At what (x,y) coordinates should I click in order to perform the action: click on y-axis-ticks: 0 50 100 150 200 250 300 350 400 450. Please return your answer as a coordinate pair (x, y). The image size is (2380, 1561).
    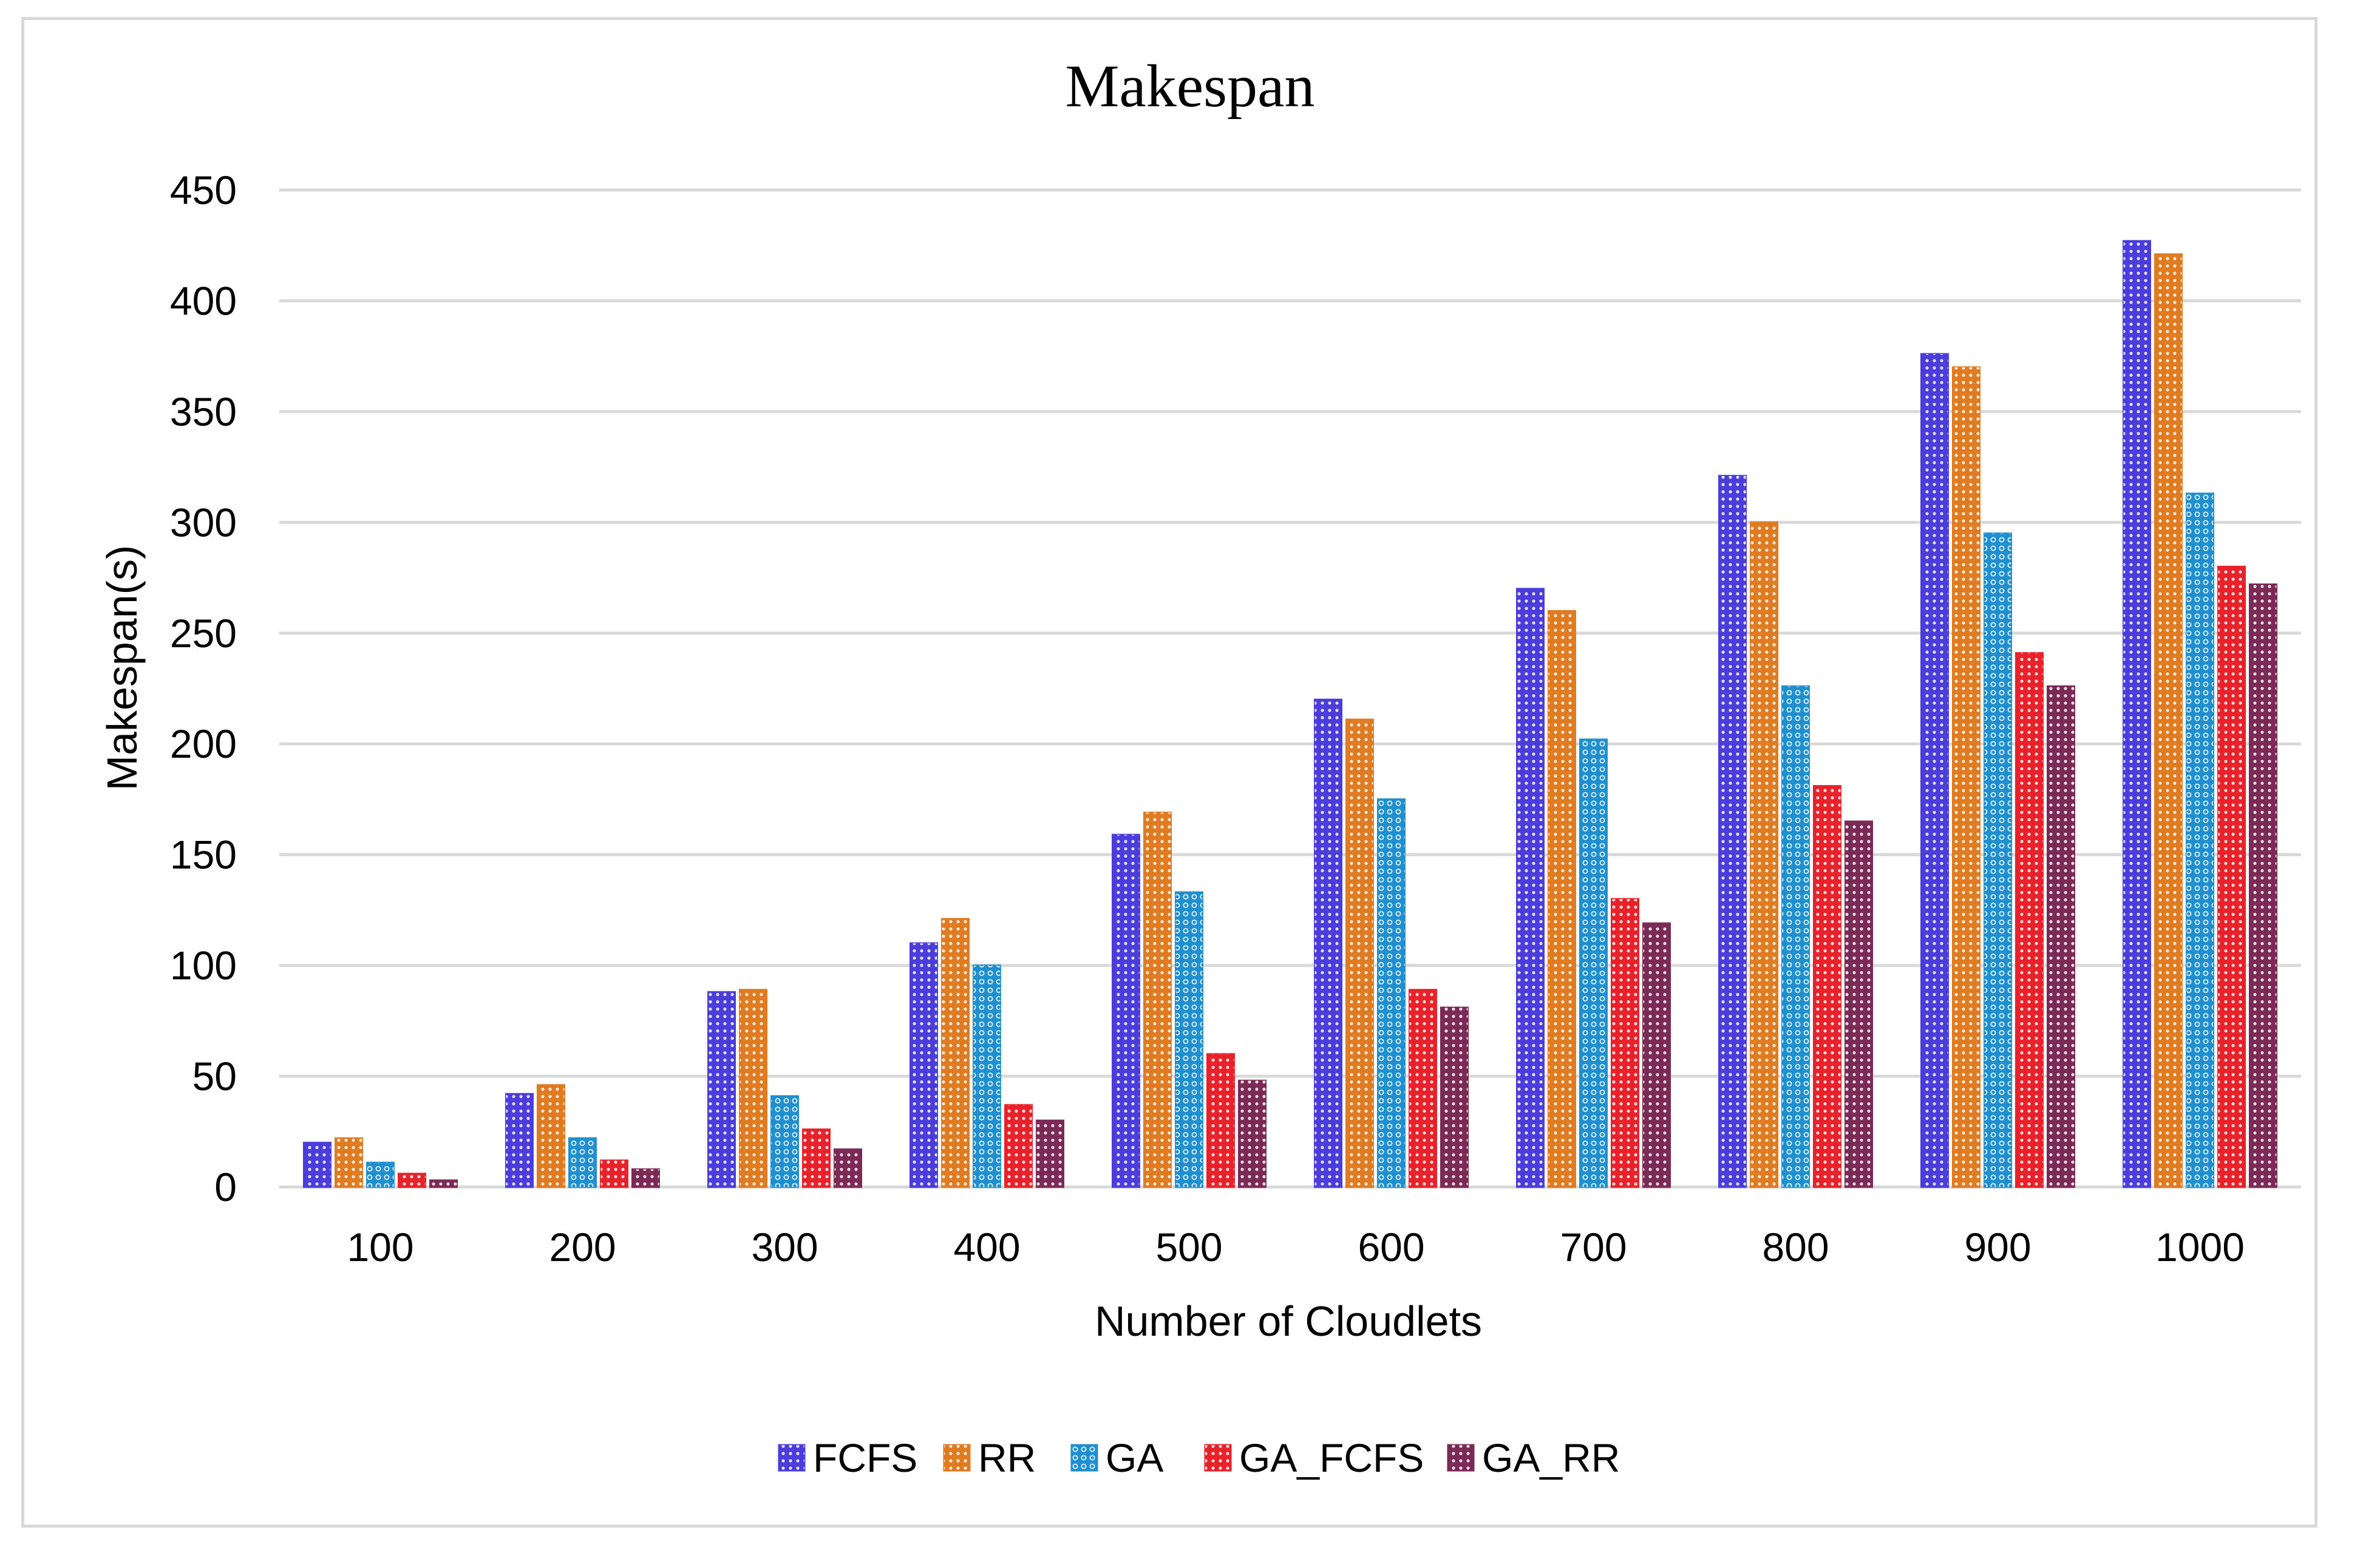
    Looking at the image, I should click on (203, 688).